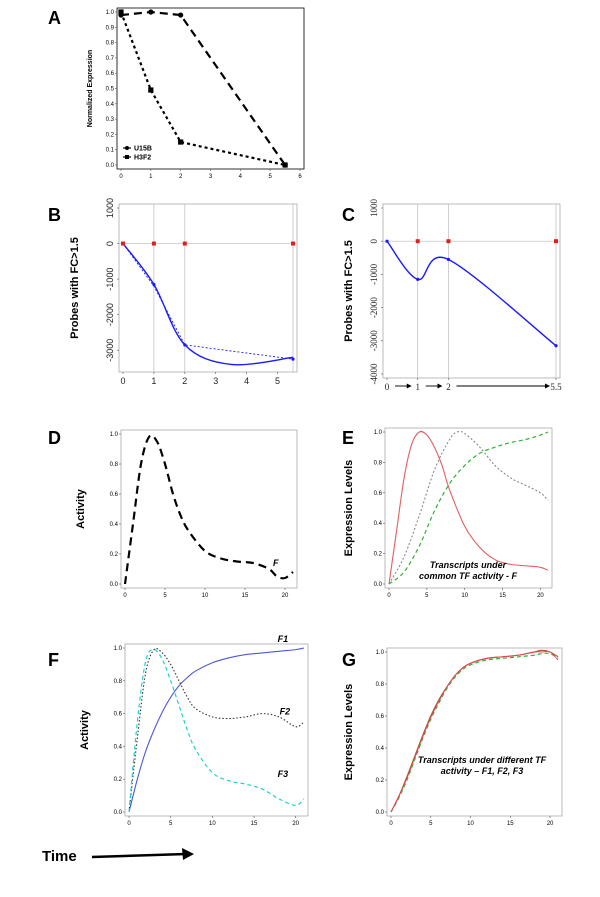  Describe the element at coordinates (283, 774) in the screenshot. I see `curve-label-f3: F3` at that location.